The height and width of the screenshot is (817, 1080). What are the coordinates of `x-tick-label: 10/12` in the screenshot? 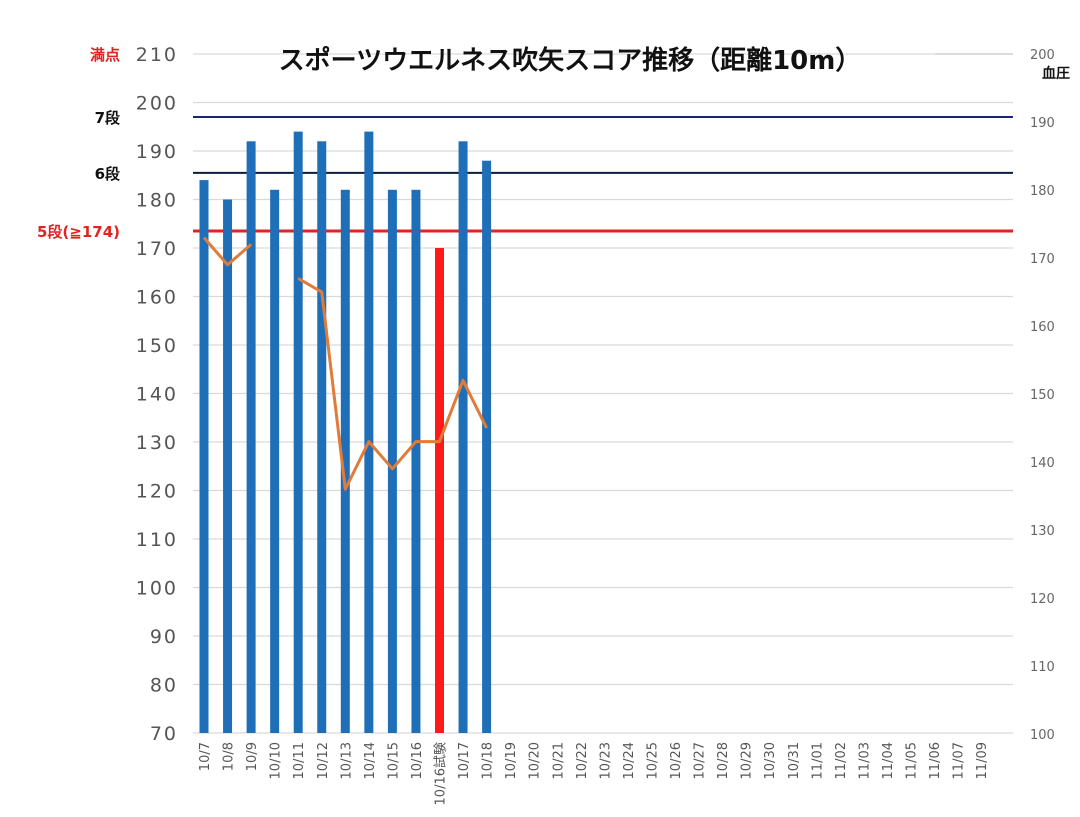 It's located at (323, 760).